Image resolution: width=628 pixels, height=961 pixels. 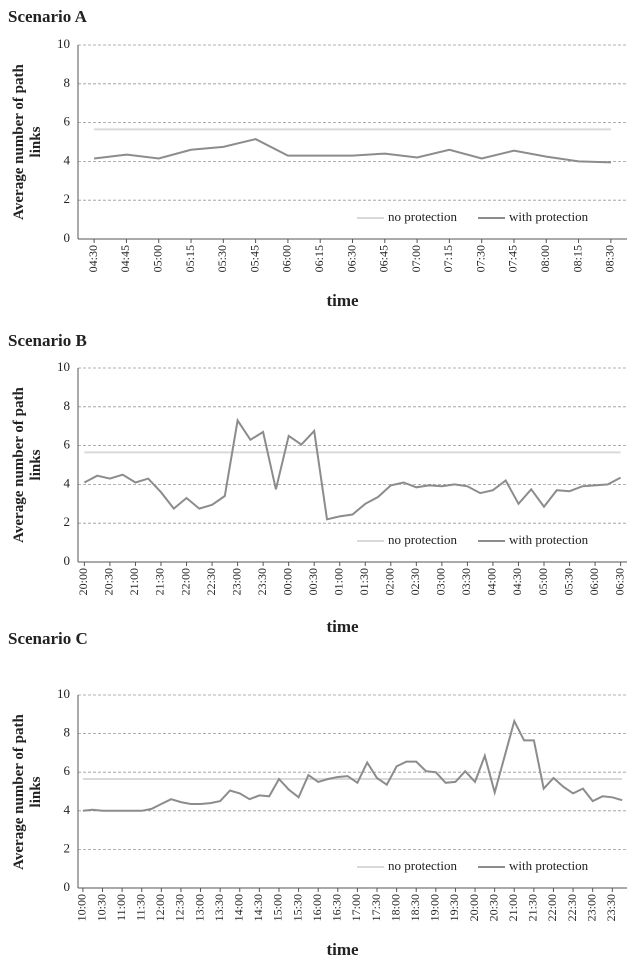 I want to click on x-tick-label: 14:00, so click(x=239, y=907).